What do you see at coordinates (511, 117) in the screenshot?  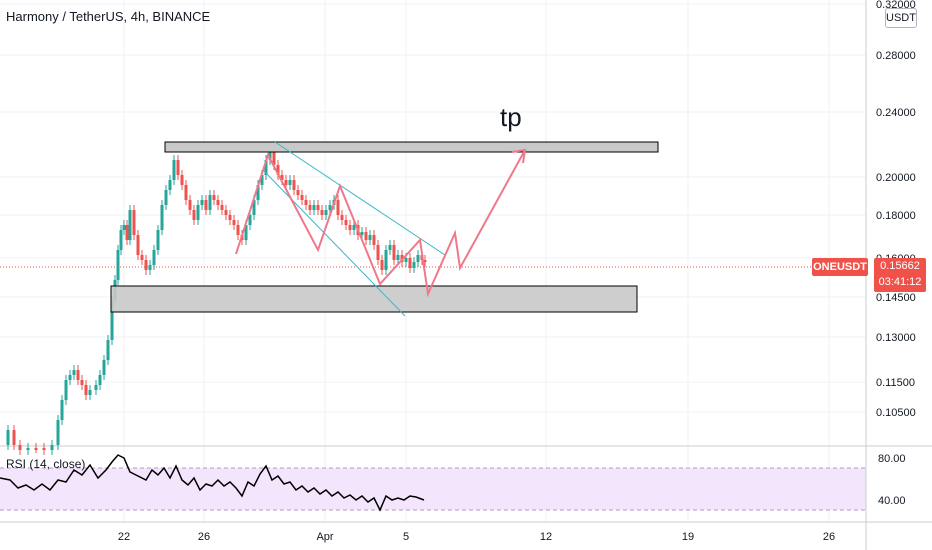 I see `target-label: tp` at bounding box center [511, 117].